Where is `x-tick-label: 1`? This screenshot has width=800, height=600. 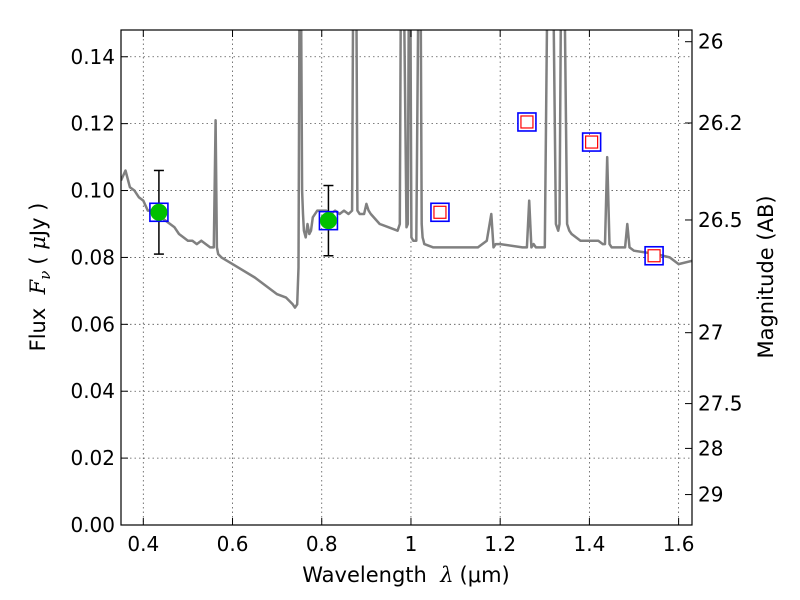
x-tick-label: 1 is located at coordinates (411, 544).